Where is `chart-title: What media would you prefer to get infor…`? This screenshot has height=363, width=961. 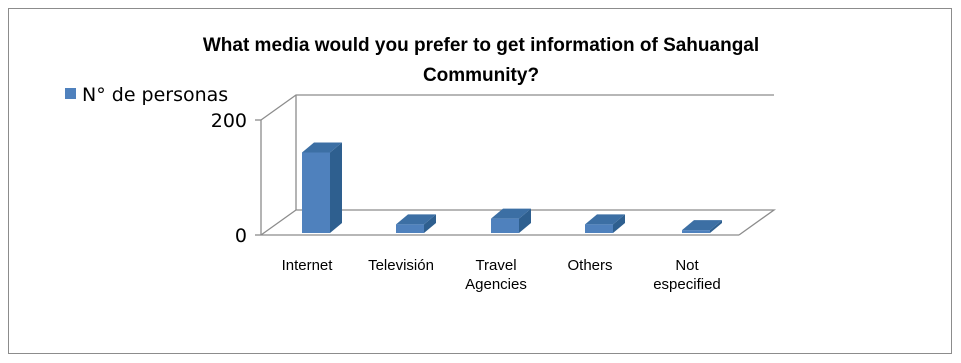 chart-title: What media would you prefer to get infor… is located at coordinates (481, 60).